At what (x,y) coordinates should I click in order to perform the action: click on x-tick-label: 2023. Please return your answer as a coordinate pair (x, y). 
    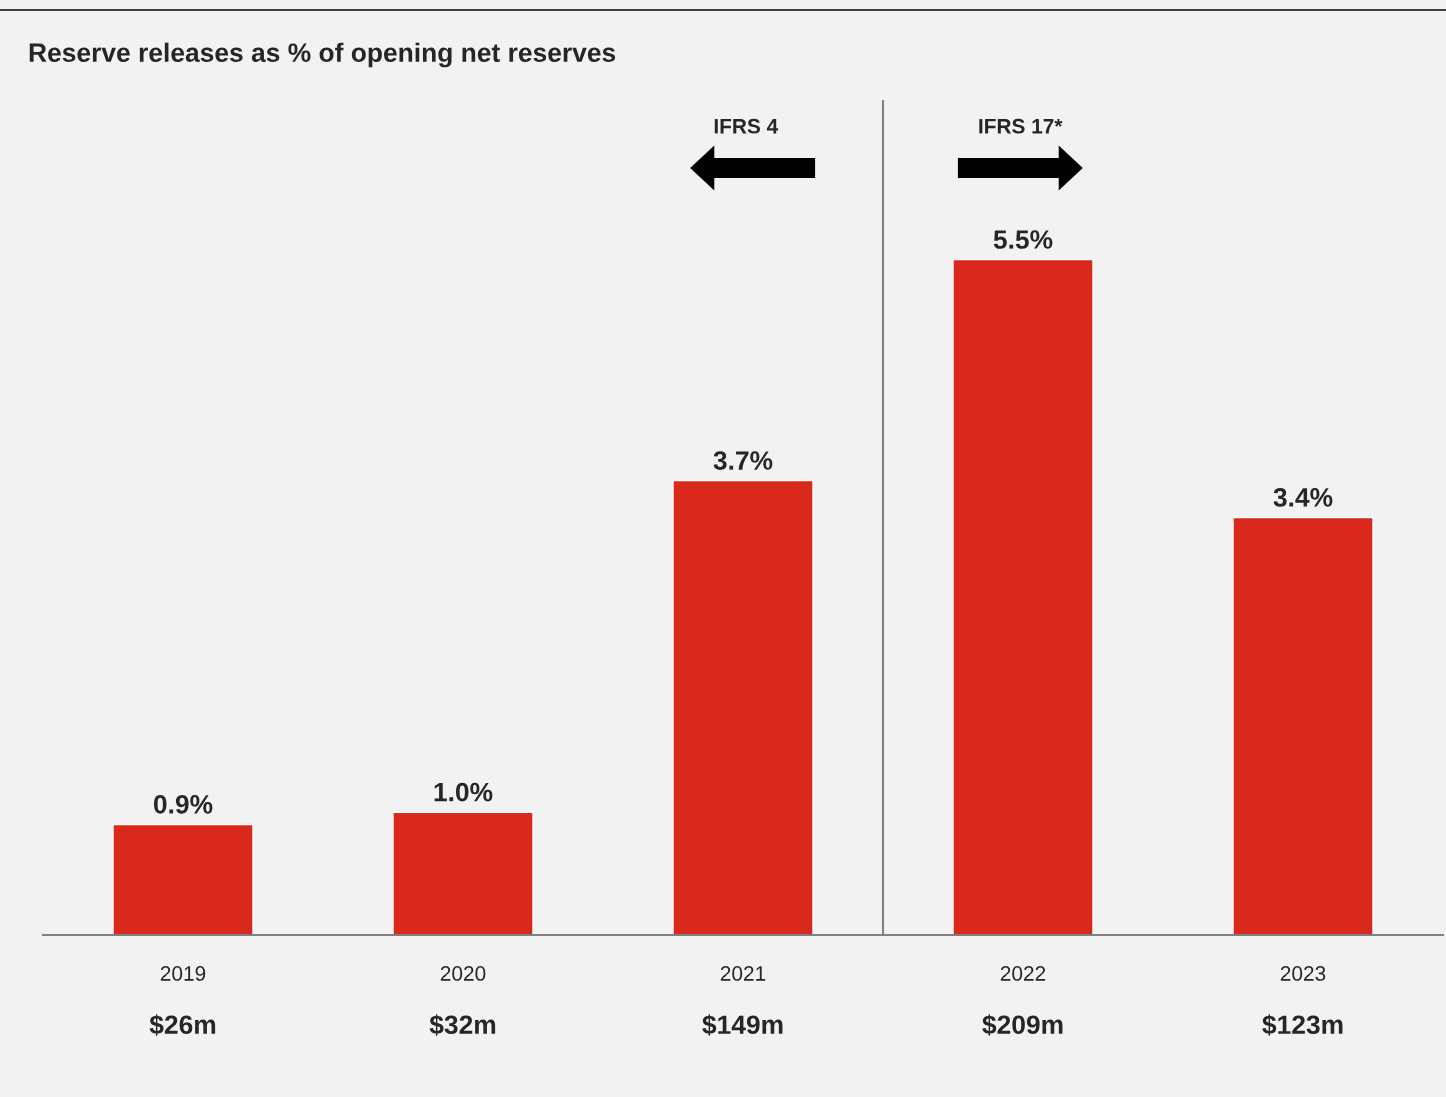
    Looking at the image, I should click on (1303, 973).